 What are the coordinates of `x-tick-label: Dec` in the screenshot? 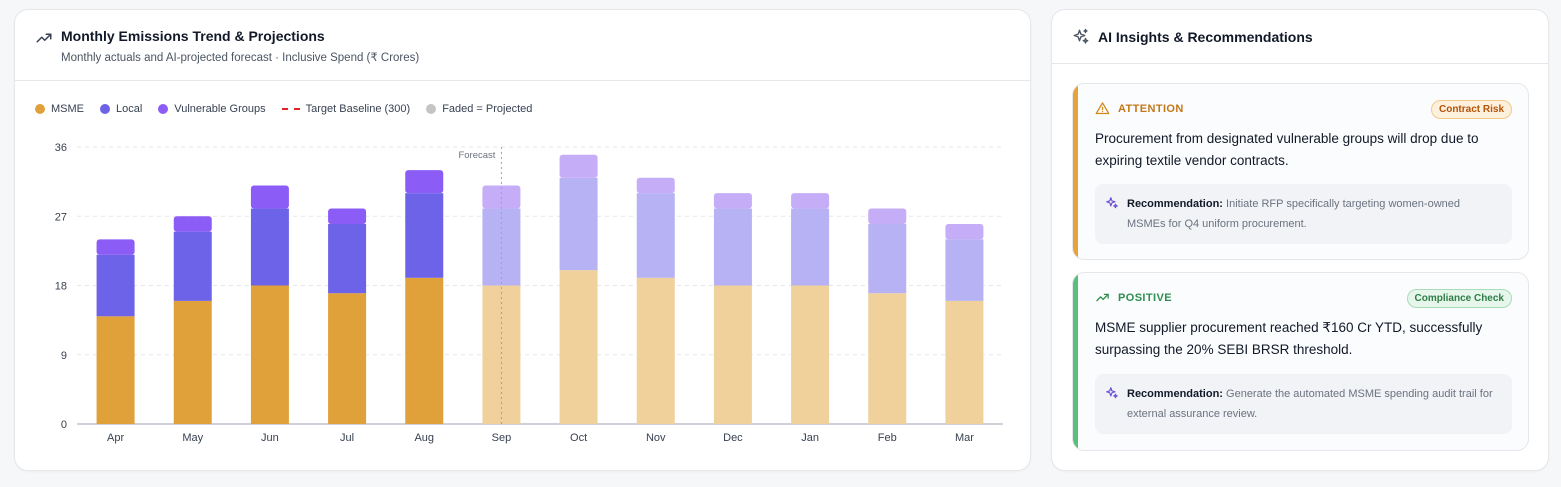 It's located at (733, 438).